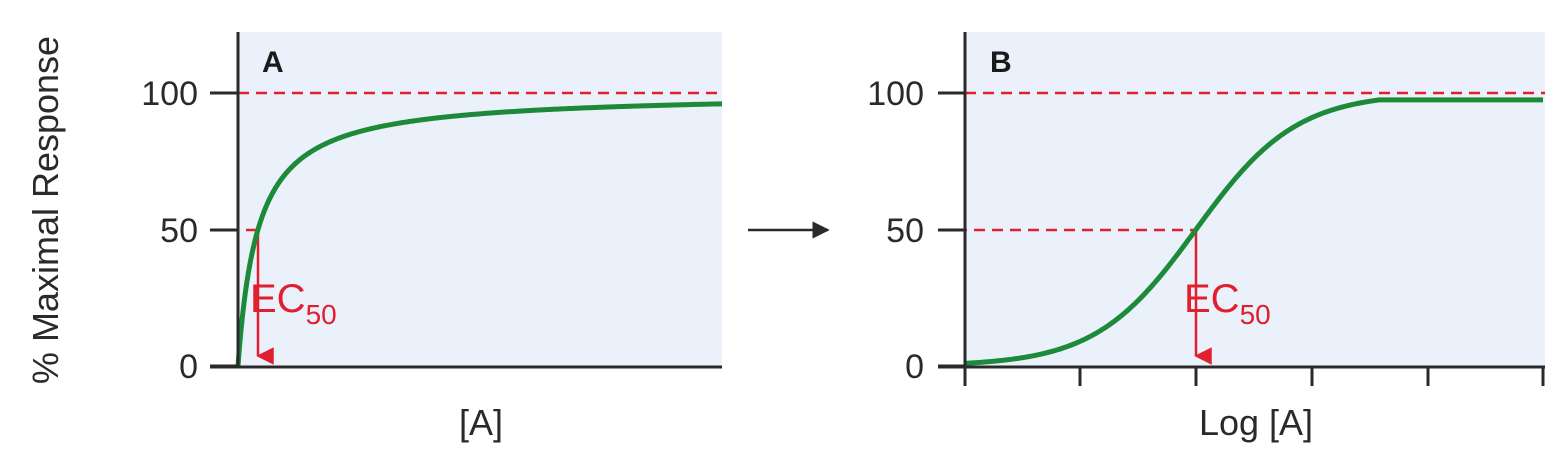  I want to click on panel-label-a: A, so click(273, 62).